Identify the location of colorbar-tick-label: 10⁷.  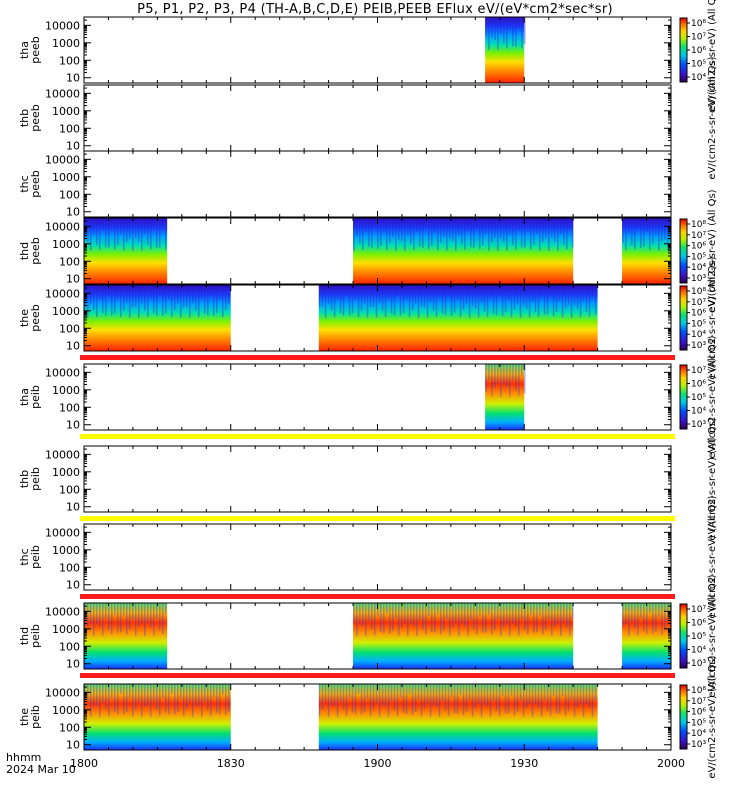
(698, 236).